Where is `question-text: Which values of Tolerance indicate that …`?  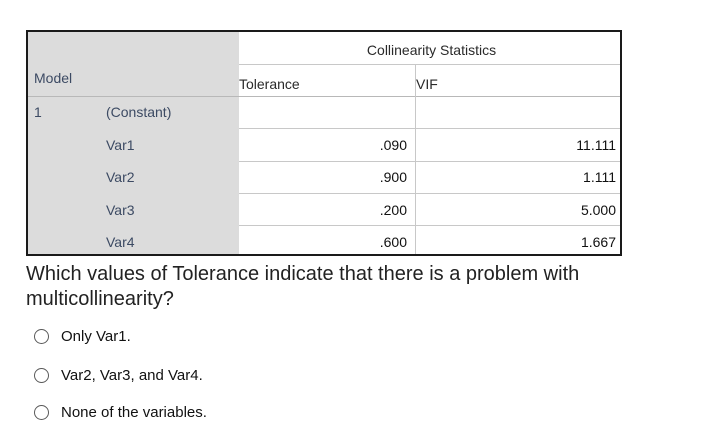
question-text: Which values of Tolerance indicate that … is located at coordinates (303, 286).